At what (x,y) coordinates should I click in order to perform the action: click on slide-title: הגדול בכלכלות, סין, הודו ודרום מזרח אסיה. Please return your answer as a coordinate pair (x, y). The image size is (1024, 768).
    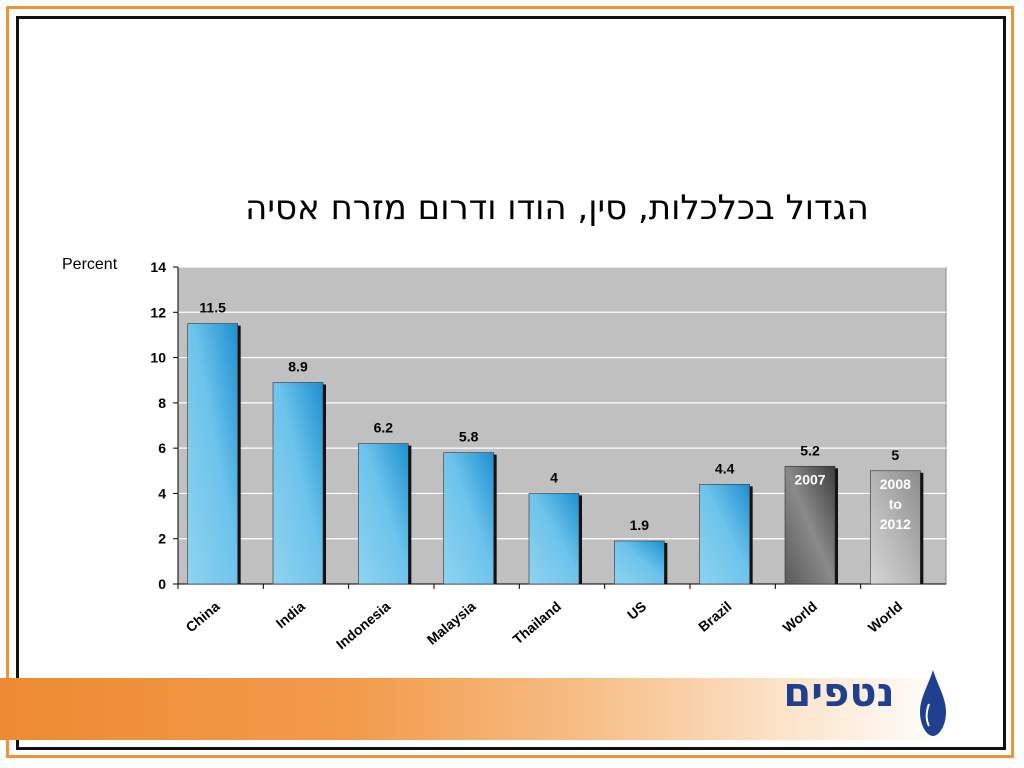
    Looking at the image, I should click on (557, 208).